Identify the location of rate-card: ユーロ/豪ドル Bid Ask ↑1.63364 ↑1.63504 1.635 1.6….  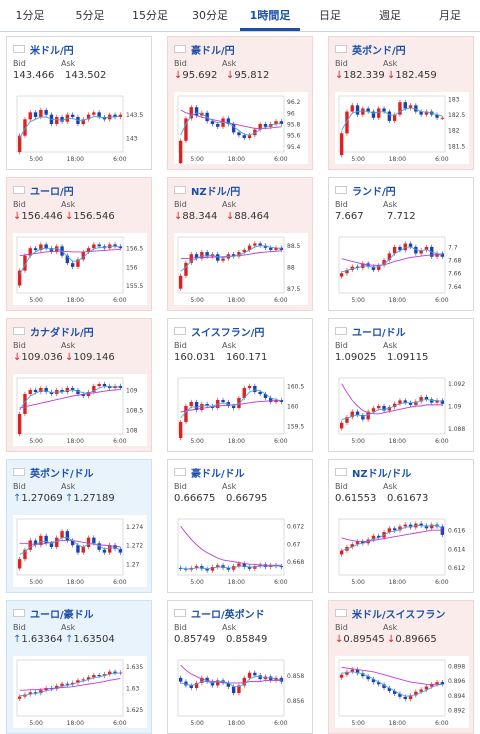
(79, 667).